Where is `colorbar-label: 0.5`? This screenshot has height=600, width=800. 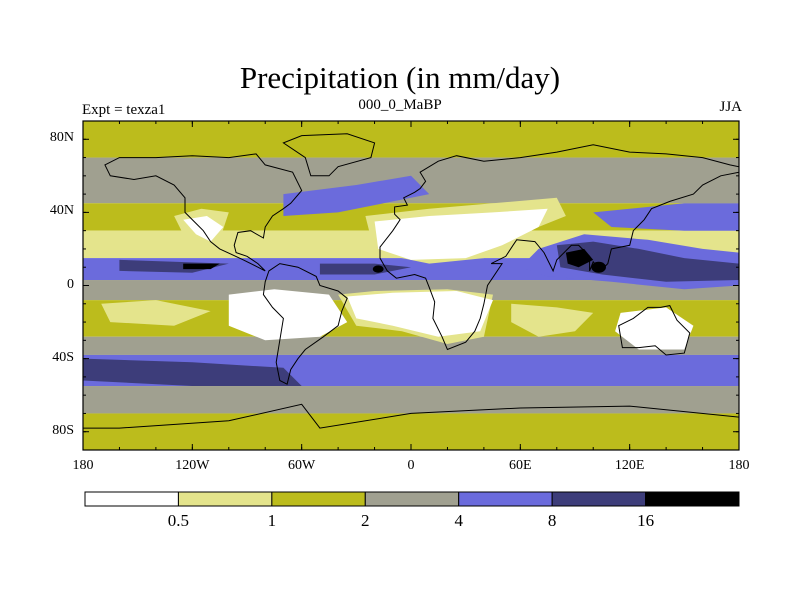 colorbar-label: 0.5 is located at coordinates (178, 520).